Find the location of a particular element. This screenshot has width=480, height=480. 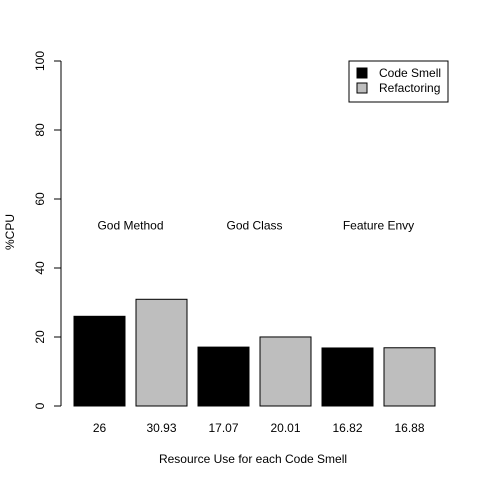

y-tick-label: 100 is located at coordinates (40, 61).